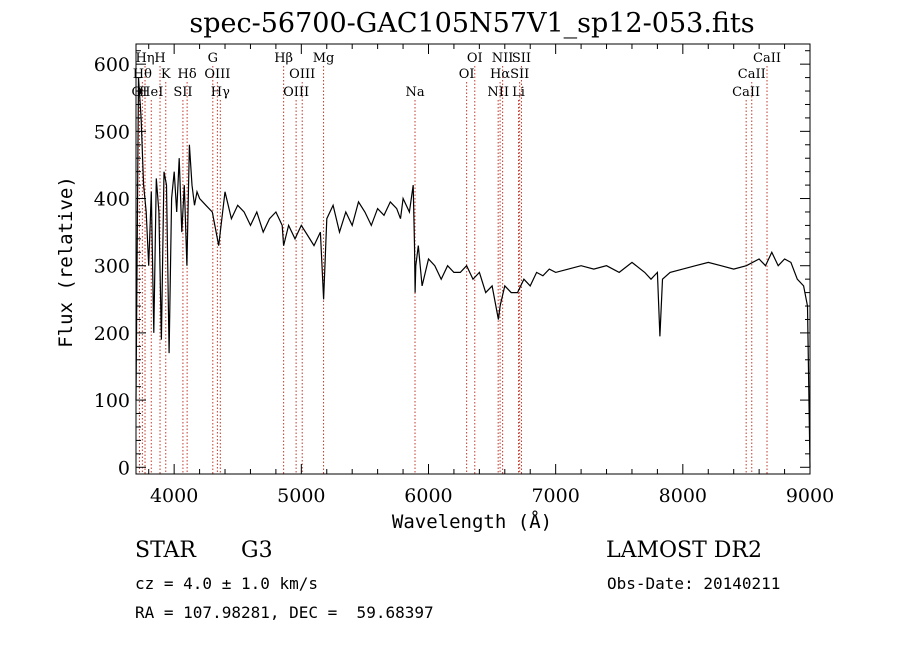 This screenshot has width=900, height=649. I want to click on y-tick-label: 300, so click(112, 267).